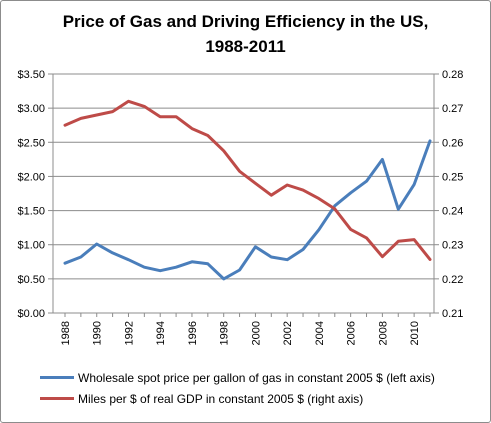 The width and height of the screenshot is (491, 423). Describe the element at coordinates (31, 143) in the screenshot. I see `left-axis-tick-label: $2.50` at that location.